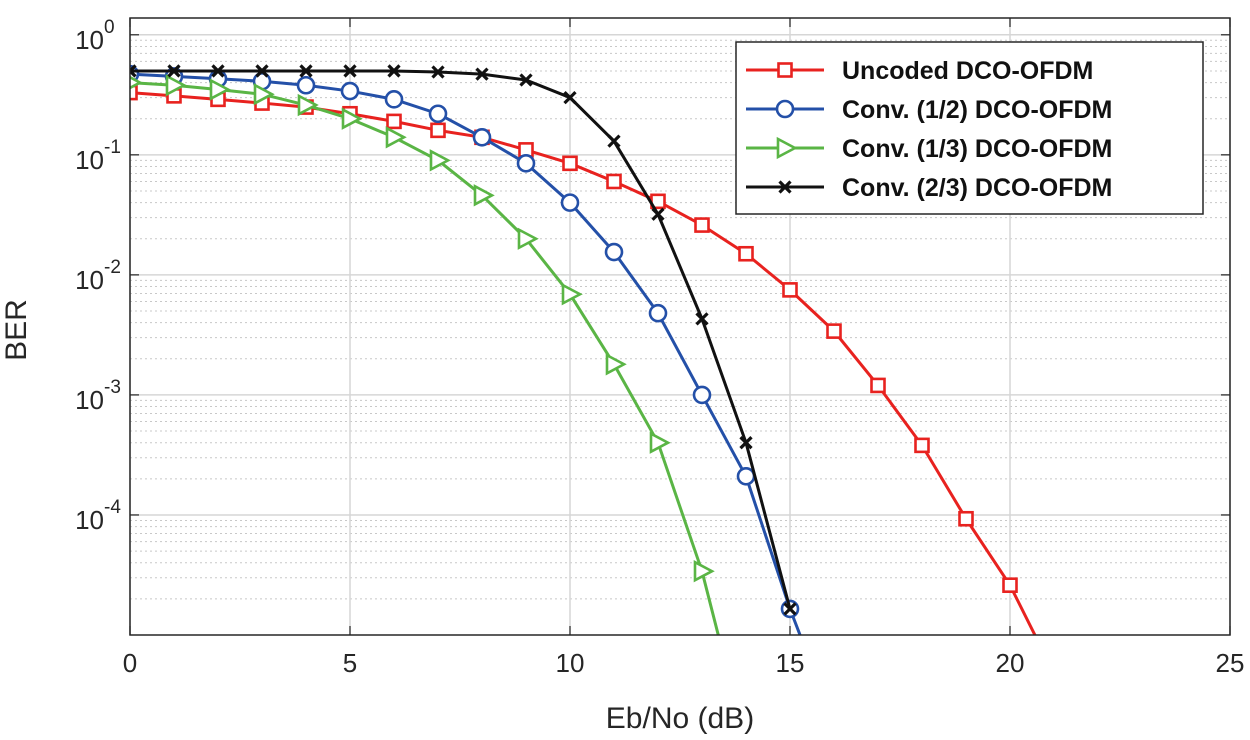 Image resolution: width=1250 pixels, height=740 pixels. What do you see at coordinates (790, 663) in the screenshot?
I see `x-tick-label: 15` at bounding box center [790, 663].